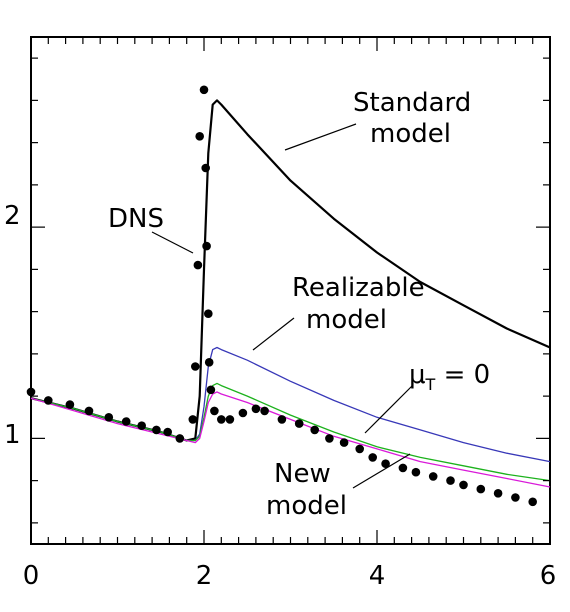 This screenshot has height=612, width=570. What do you see at coordinates (462, 375) in the screenshot?
I see `mu-t-tail: = 0` at bounding box center [462, 375].